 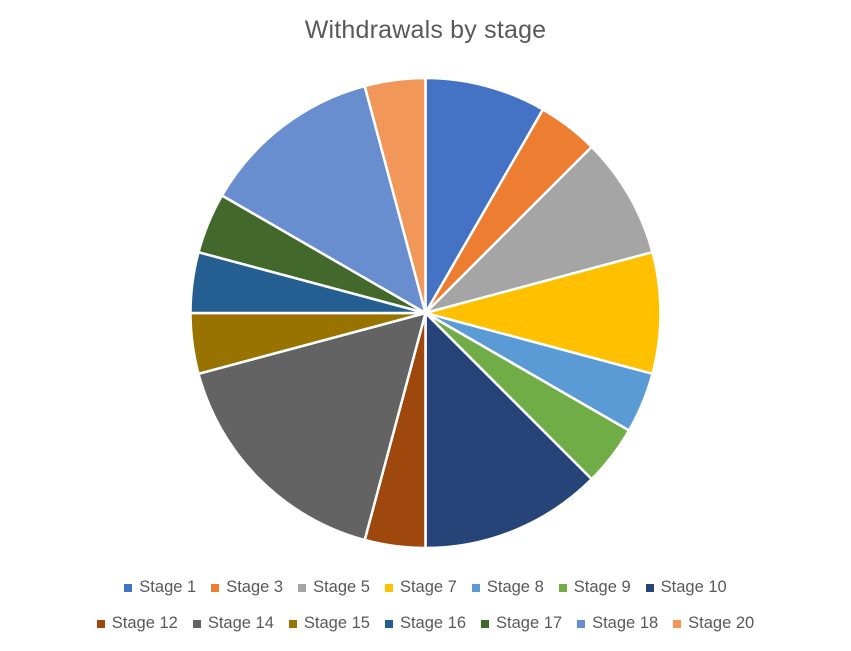 I want to click on legend-item-stage-3: Stage 3, so click(x=247, y=587).